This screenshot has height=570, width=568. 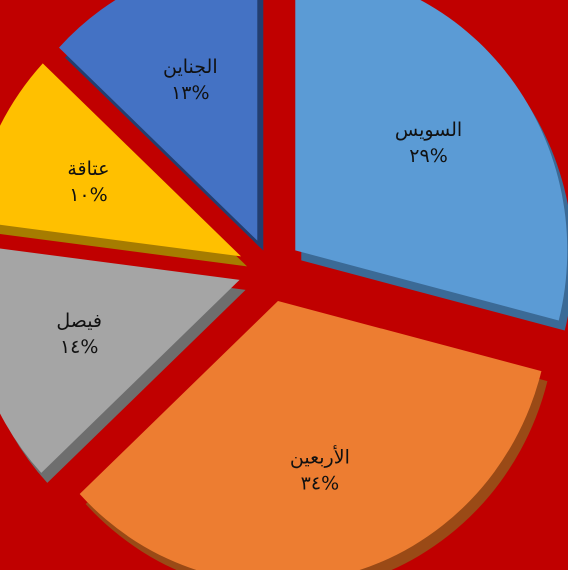 What do you see at coordinates (88, 195) in the screenshot?
I see `slice-value-3: ١٠%` at bounding box center [88, 195].